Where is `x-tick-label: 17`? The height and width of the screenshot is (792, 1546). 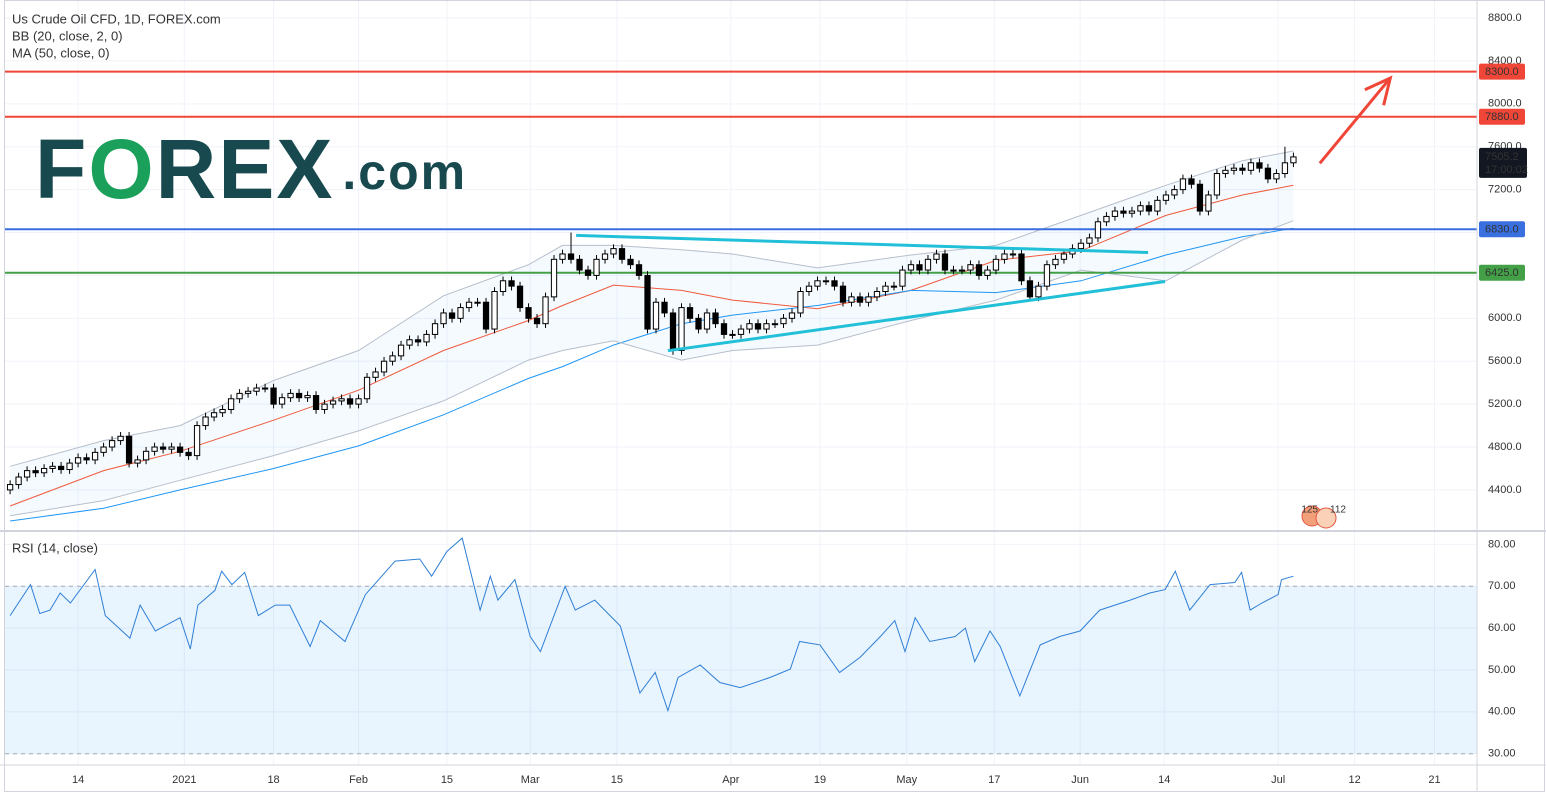
x-tick-label: 17 is located at coordinates (994, 780).